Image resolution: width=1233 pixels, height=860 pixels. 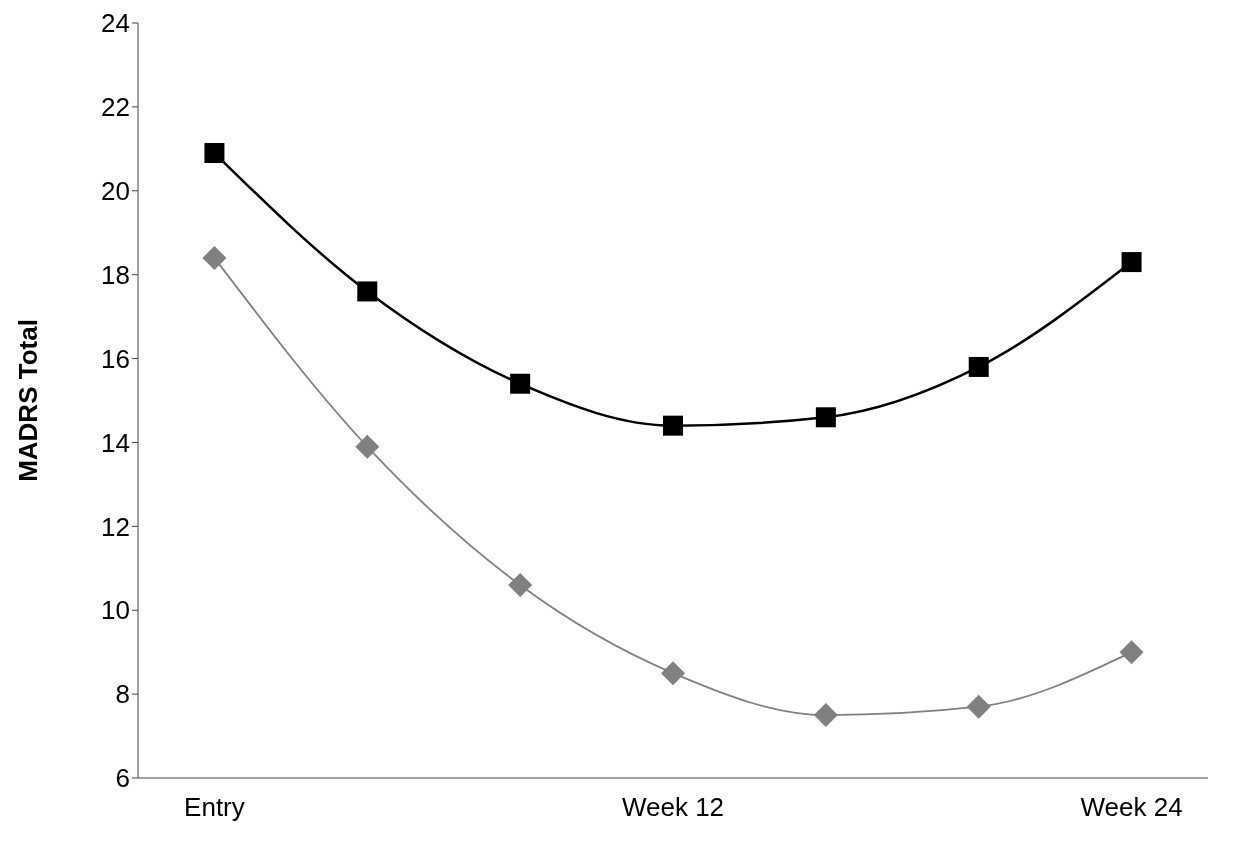 I want to click on y-axis-title: MADRS Total, so click(x=28, y=400).